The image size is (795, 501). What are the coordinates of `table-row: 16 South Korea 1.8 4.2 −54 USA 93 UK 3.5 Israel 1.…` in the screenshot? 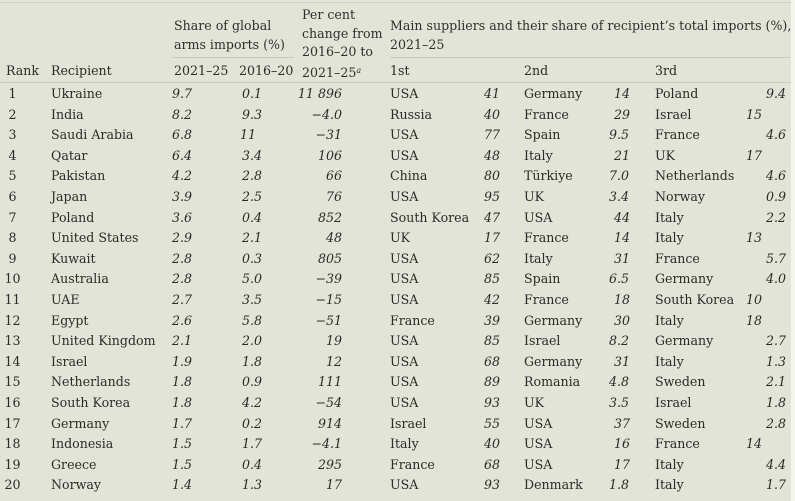 It's located at (395, 403).